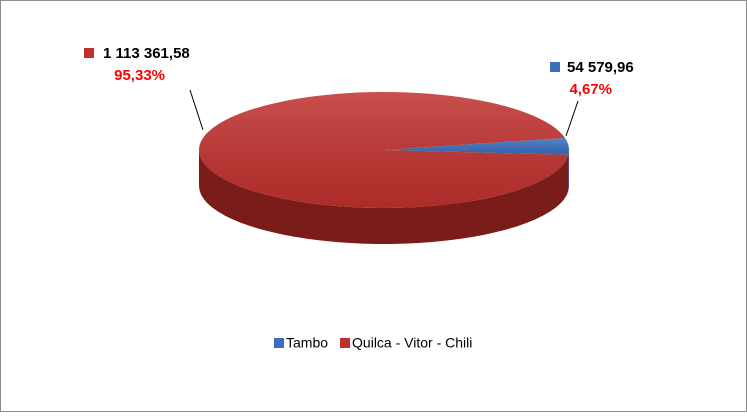 The image size is (747, 417). Describe the element at coordinates (146, 53) in the screenshot. I see `value-label: 1 113 361,58` at that location.